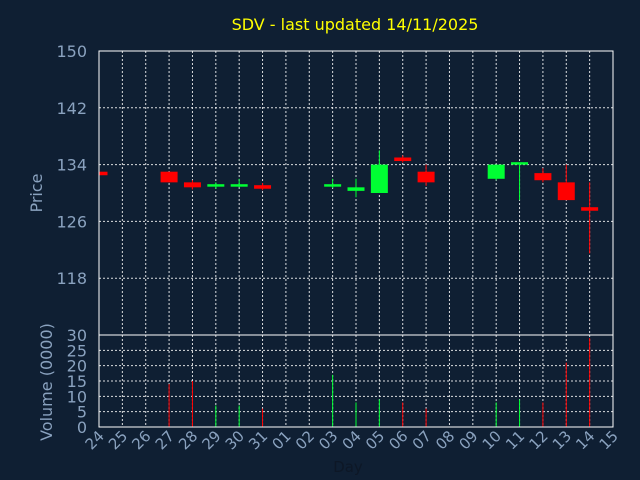 The height and width of the screenshot is (480, 640). Describe the element at coordinates (188, 440) in the screenshot. I see `x-tick-label: 28` at that location.